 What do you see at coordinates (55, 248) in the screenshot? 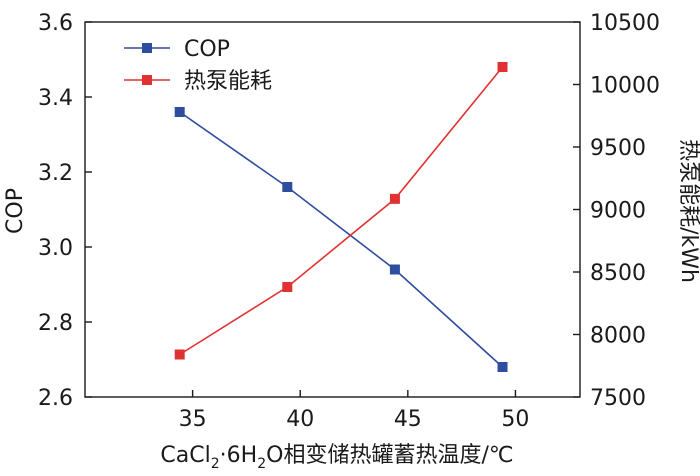
I see `y-left-tick-label: 3.0` at bounding box center [55, 248].